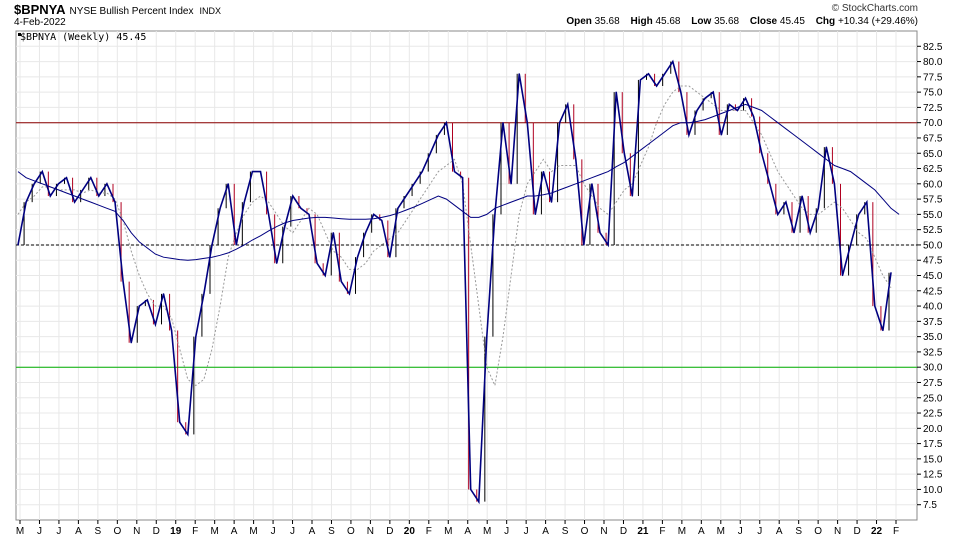  Describe the element at coordinates (607, 21) in the screenshot. I see `open-value: 35.68` at that location.